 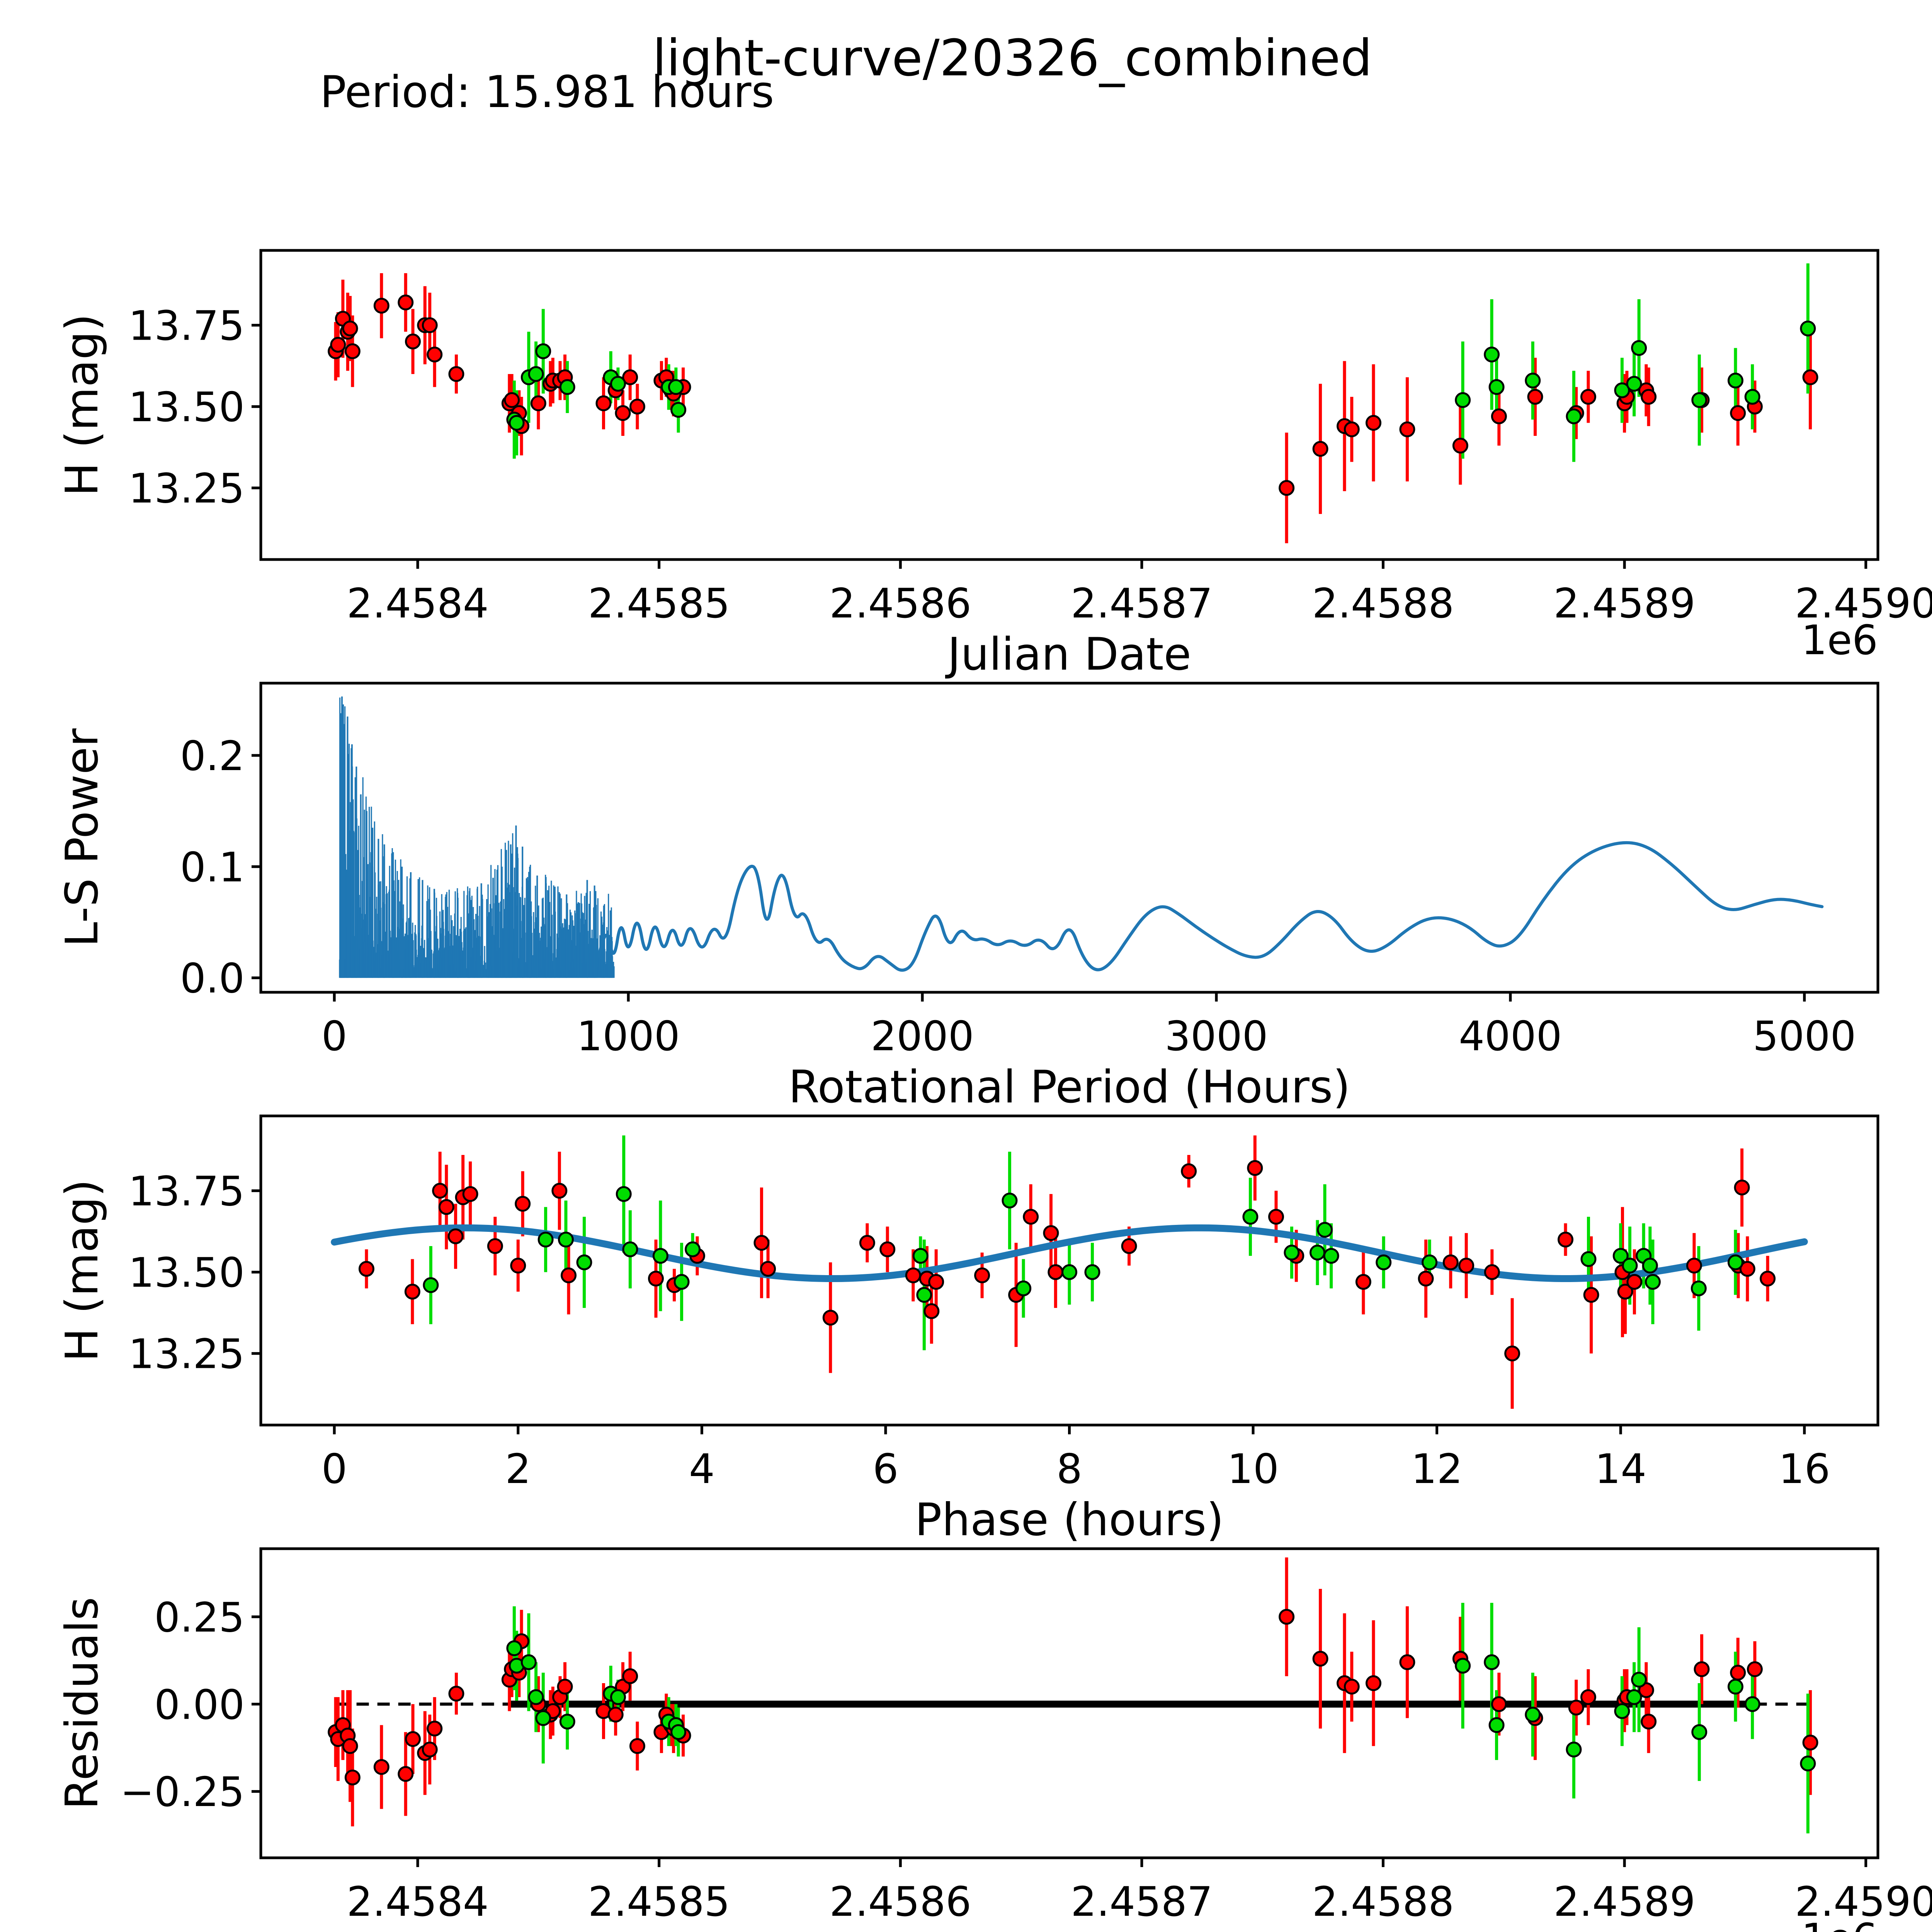 What do you see at coordinates (212, 756) in the screenshot?
I see `panel-periodogram-ytick: 0.2` at bounding box center [212, 756].